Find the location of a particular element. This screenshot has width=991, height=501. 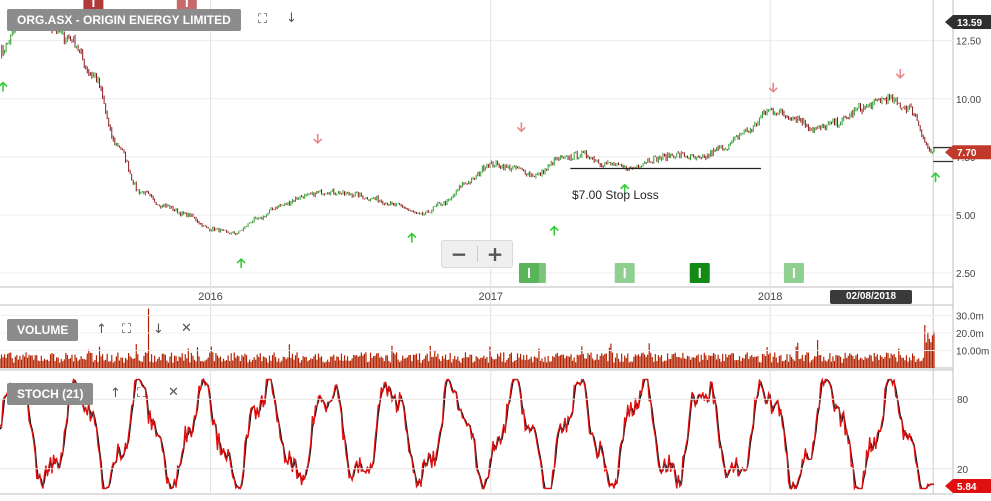

stoch-value-tag-shape is located at coordinates (968, 486).